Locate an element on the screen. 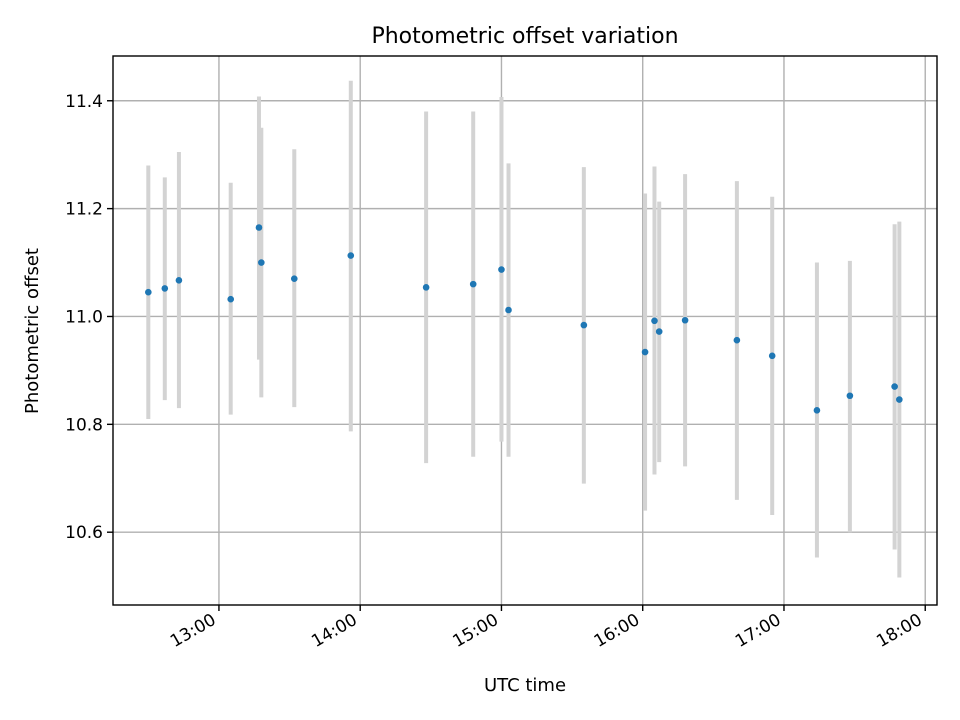  y-tick-label: 10.6 is located at coordinates (84, 533).